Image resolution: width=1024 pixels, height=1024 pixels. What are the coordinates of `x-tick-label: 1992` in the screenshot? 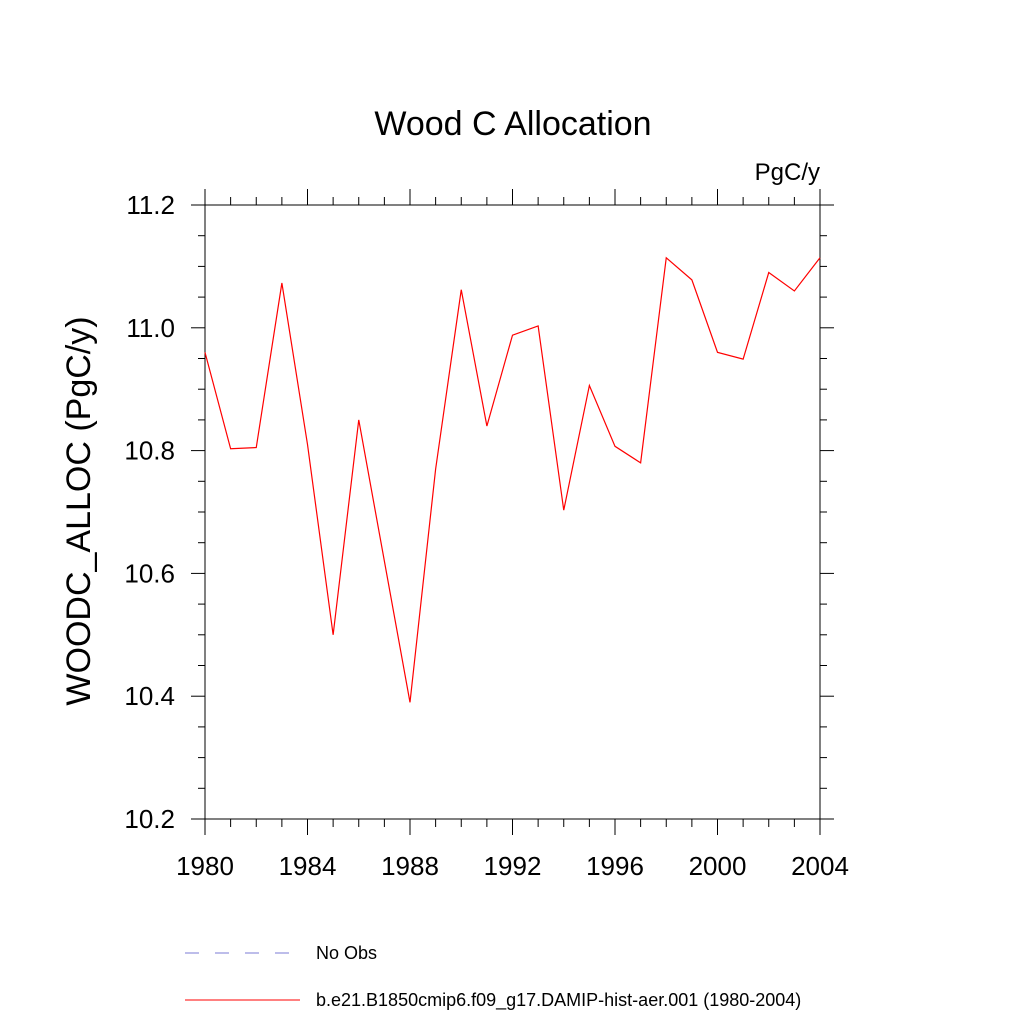 It's located at (513, 866).